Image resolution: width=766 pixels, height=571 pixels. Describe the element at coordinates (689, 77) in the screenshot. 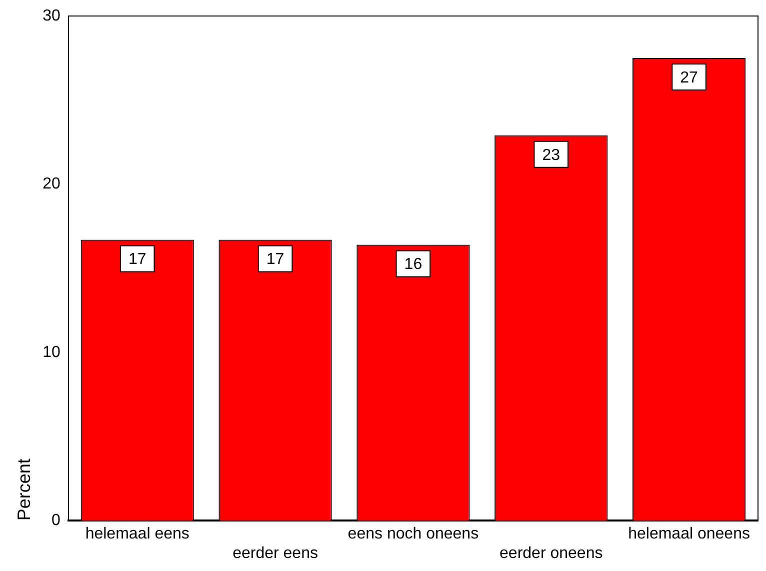

I see `data-label: 27` at that location.